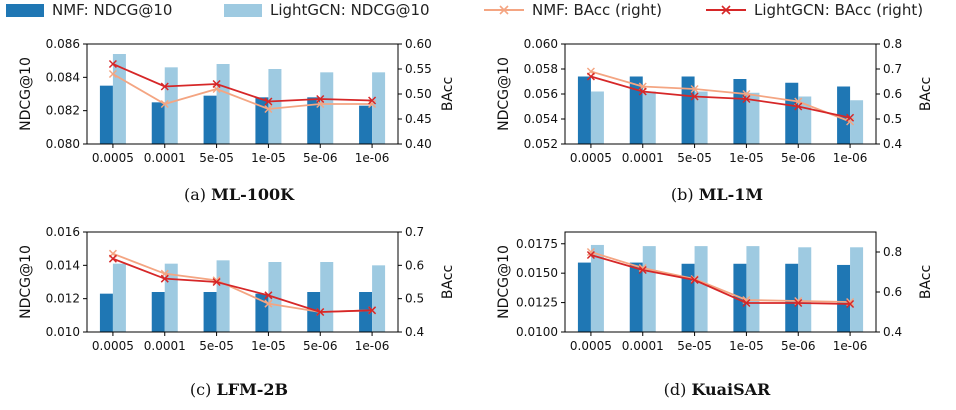 The image size is (956, 410). I want to click on caption-letter: (d), so click(675, 389).